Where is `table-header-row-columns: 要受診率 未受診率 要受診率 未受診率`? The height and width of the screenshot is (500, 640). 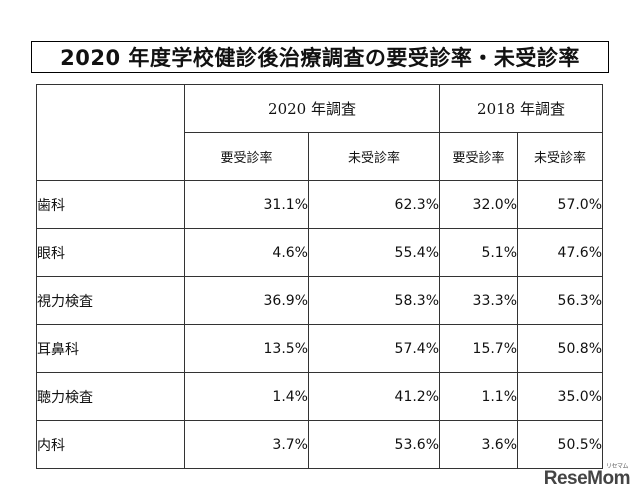
table-header-row-columns: 要受診率 未受診率 要受診率 未受診率 is located at coordinates (320, 156).